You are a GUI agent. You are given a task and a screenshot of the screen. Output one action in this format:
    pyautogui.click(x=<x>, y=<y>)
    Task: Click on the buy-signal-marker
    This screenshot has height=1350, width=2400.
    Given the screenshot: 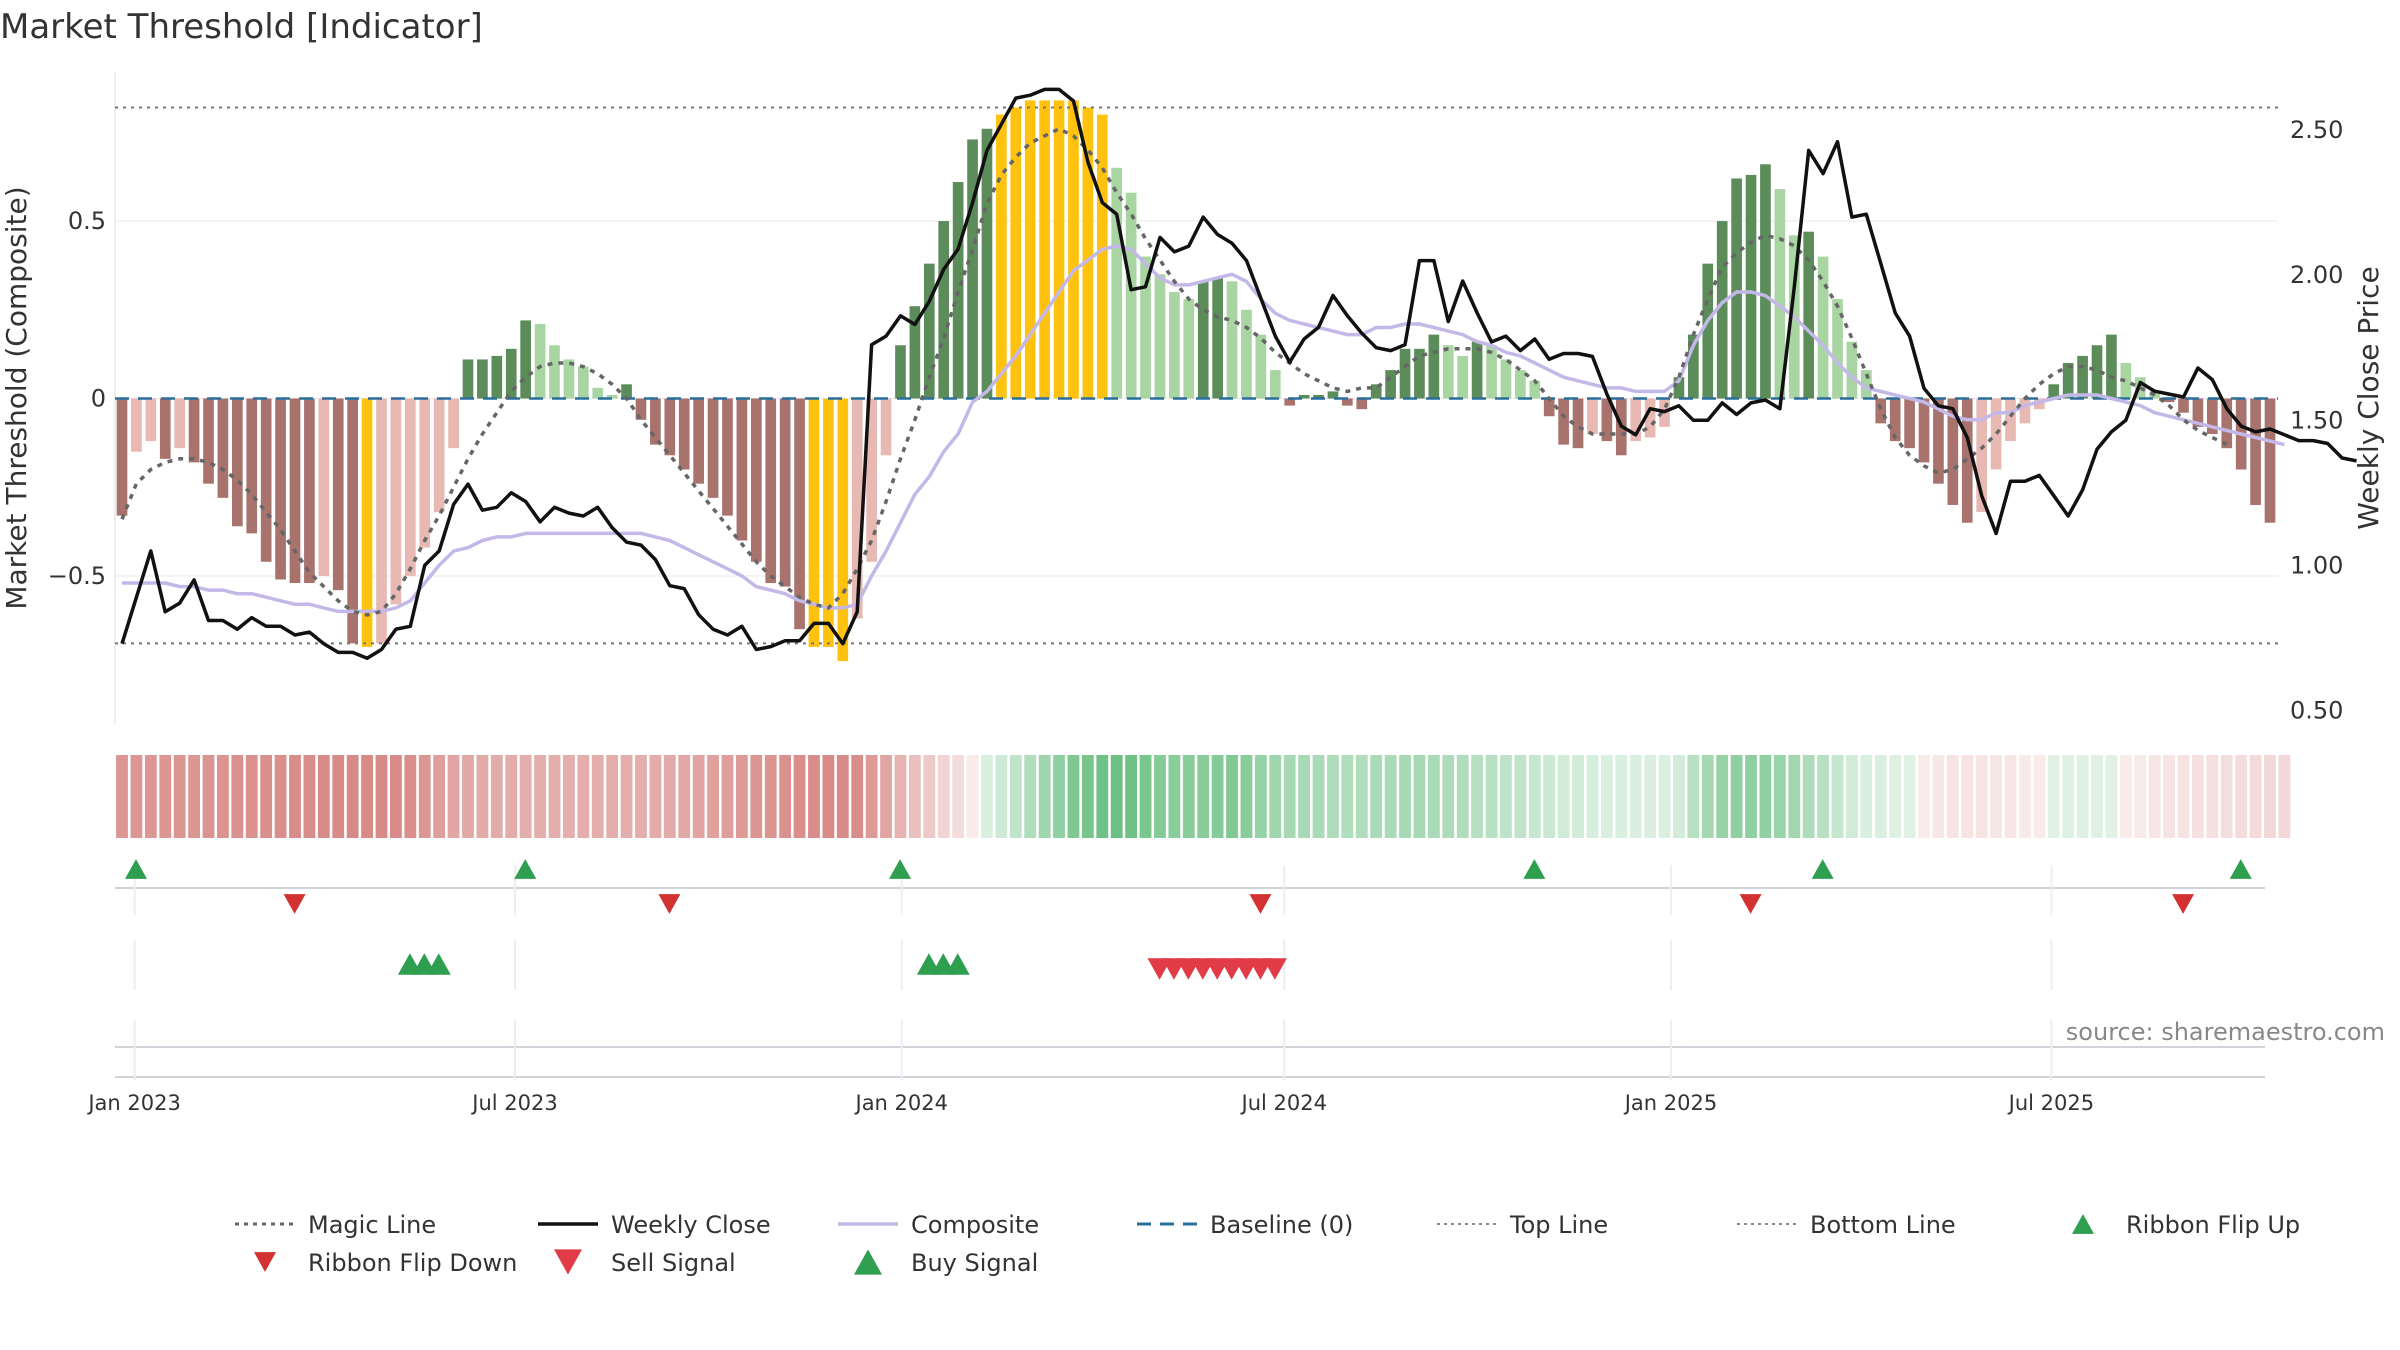 What is the action you would take?
    pyautogui.click(x=957, y=964)
    